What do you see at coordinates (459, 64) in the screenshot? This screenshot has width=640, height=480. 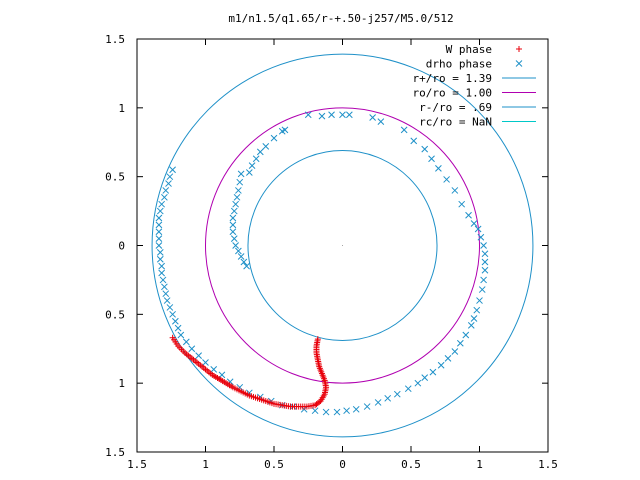 I see `legend-label: drho phase` at bounding box center [459, 64].